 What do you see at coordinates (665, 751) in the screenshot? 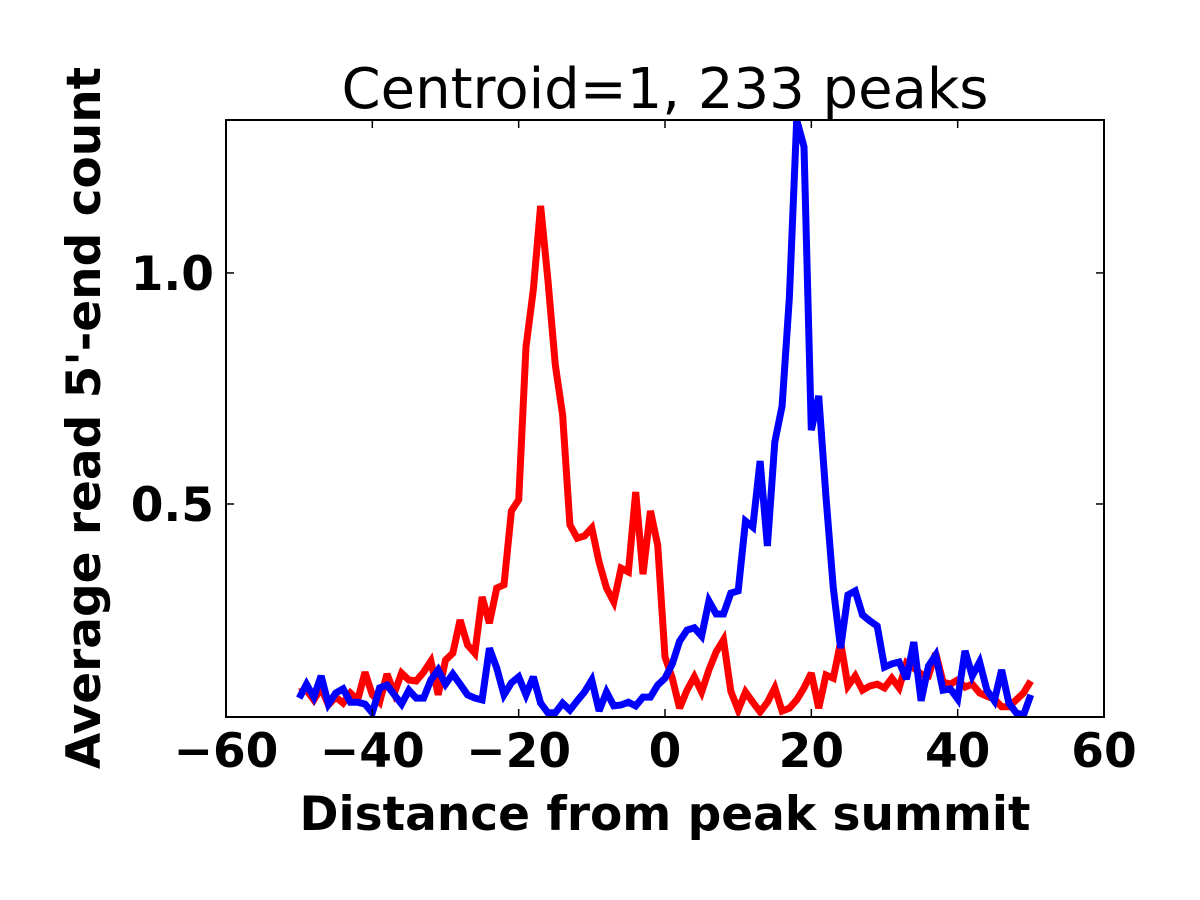
I see `x-tick-label: 0` at bounding box center [665, 751].